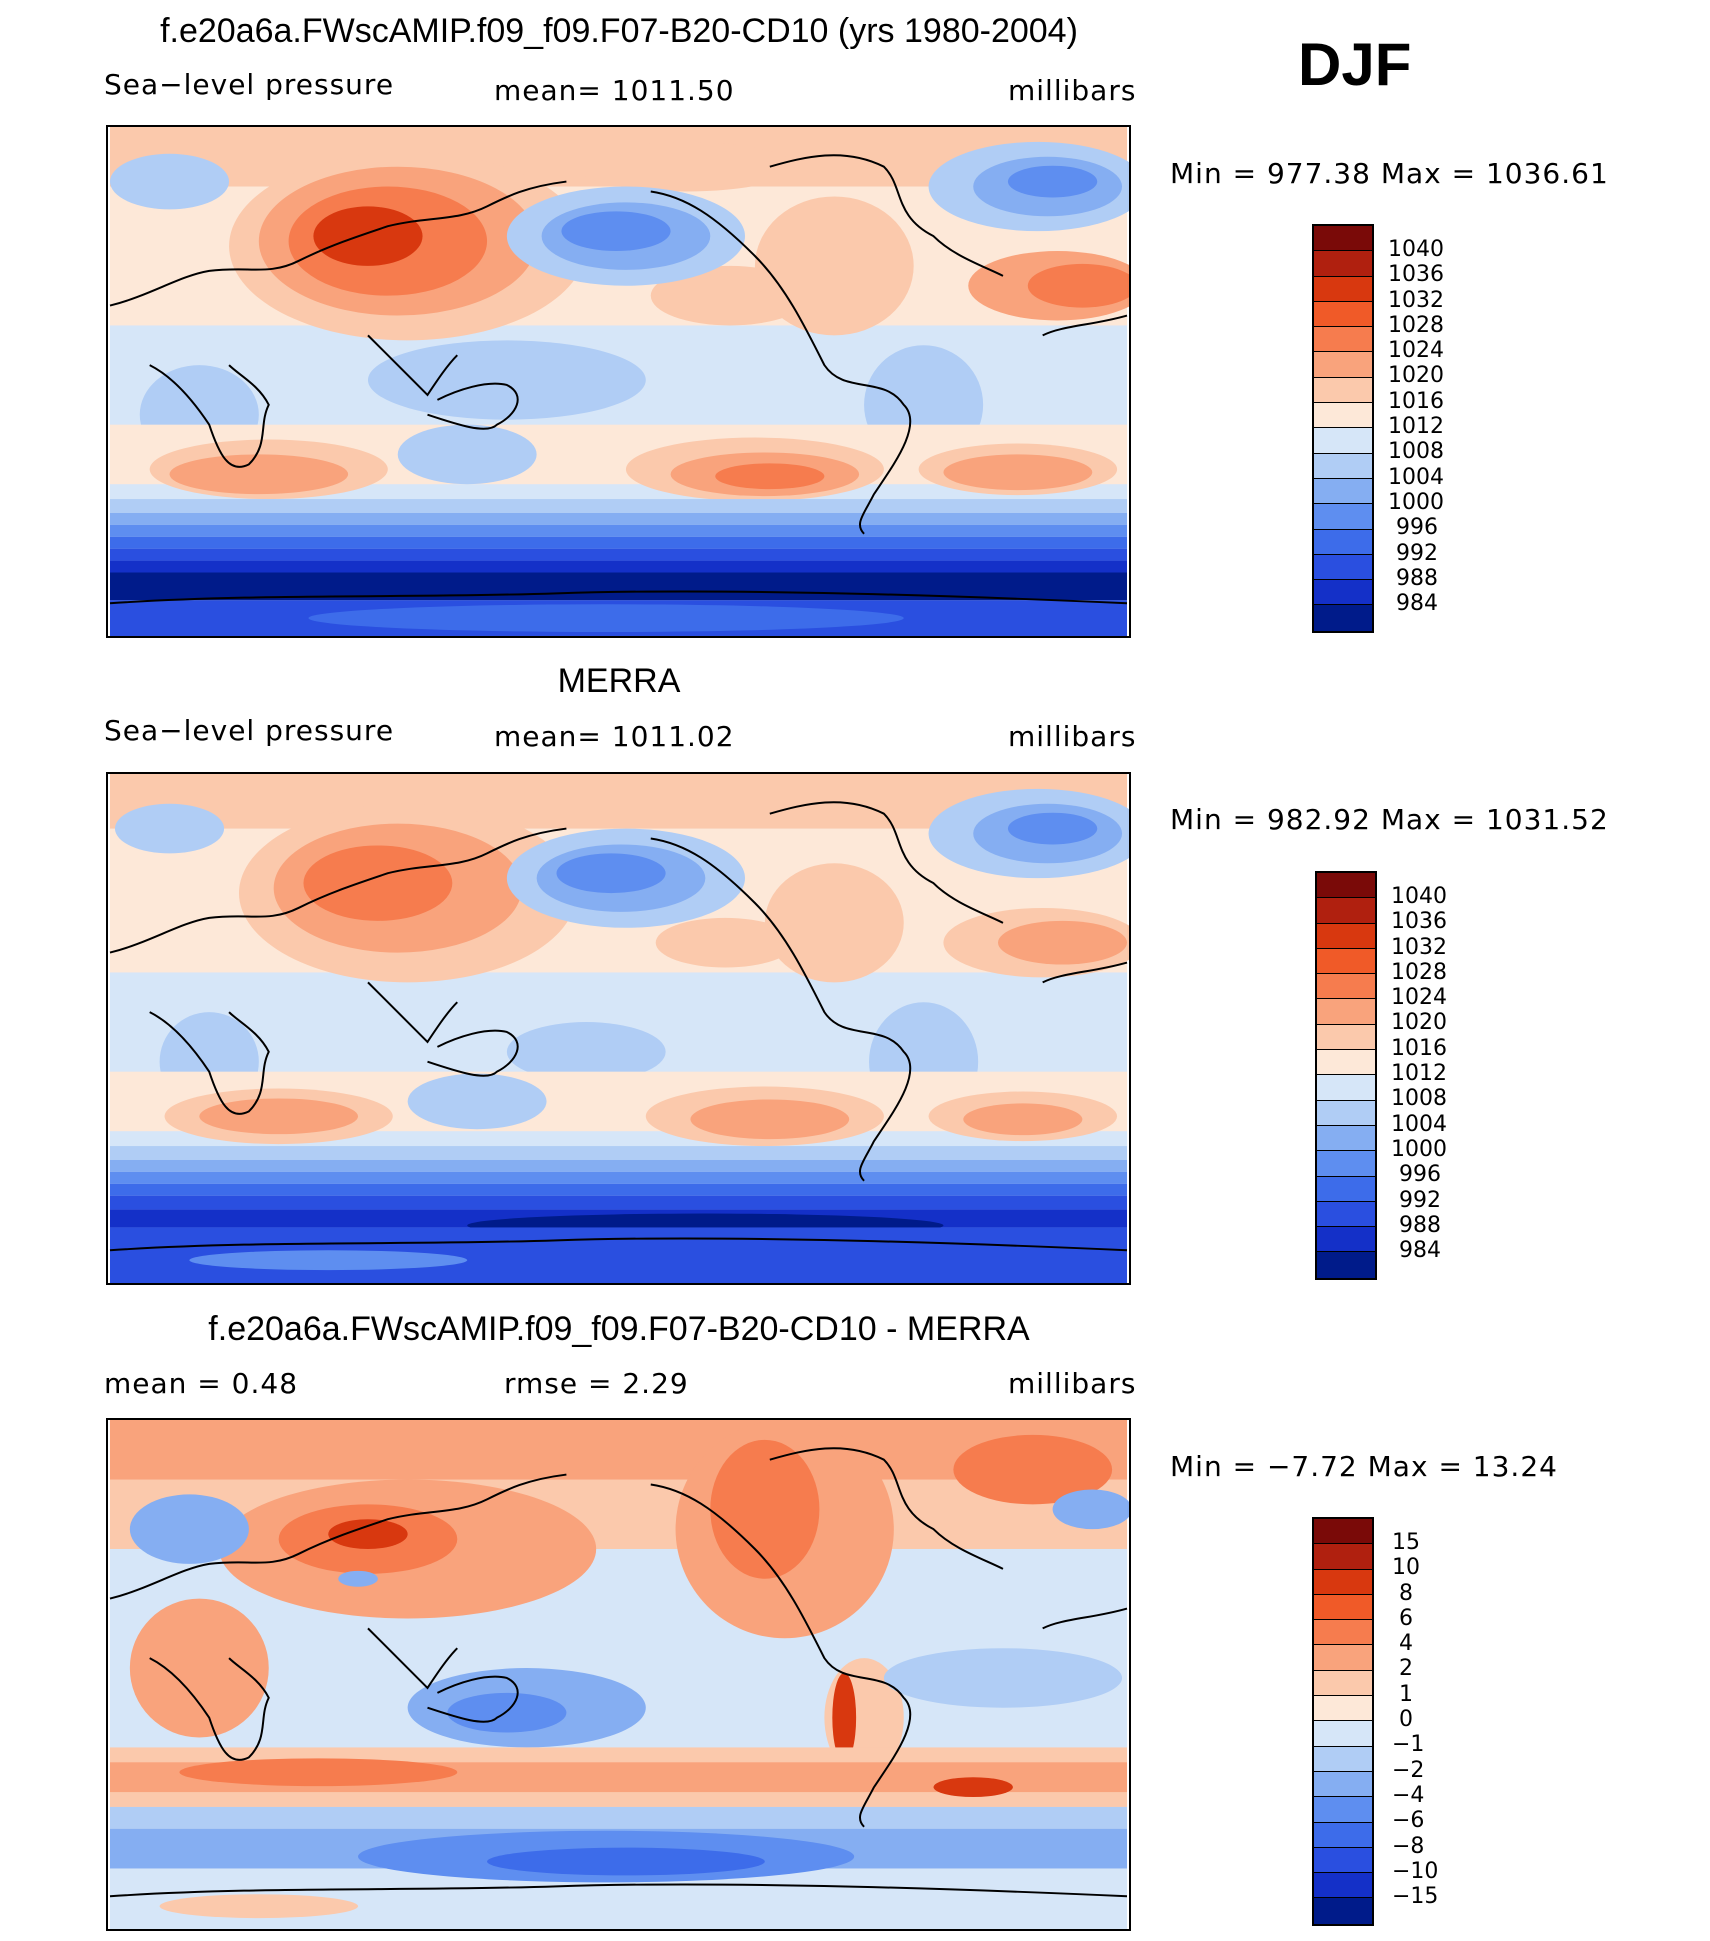 Image resolution: width=1710 pixels, height=1941 pixels. Describe the element at coordinates (201, 1383) in the screenshot. I see `panel-3-mean-label: mean = 0.48` at that location.